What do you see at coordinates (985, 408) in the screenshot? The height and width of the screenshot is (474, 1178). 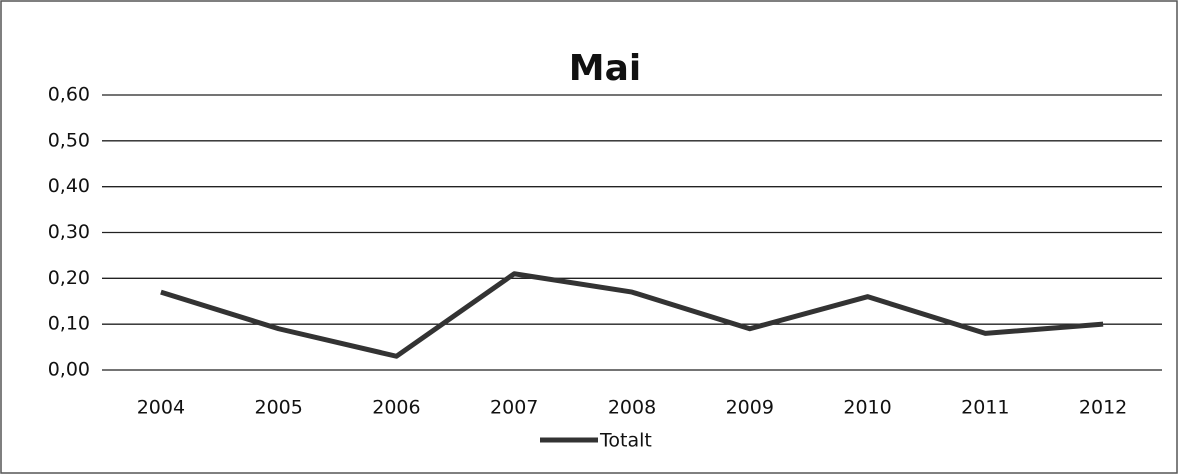 I see `x-tick-label: 2011` at bounding box center [985, 408].